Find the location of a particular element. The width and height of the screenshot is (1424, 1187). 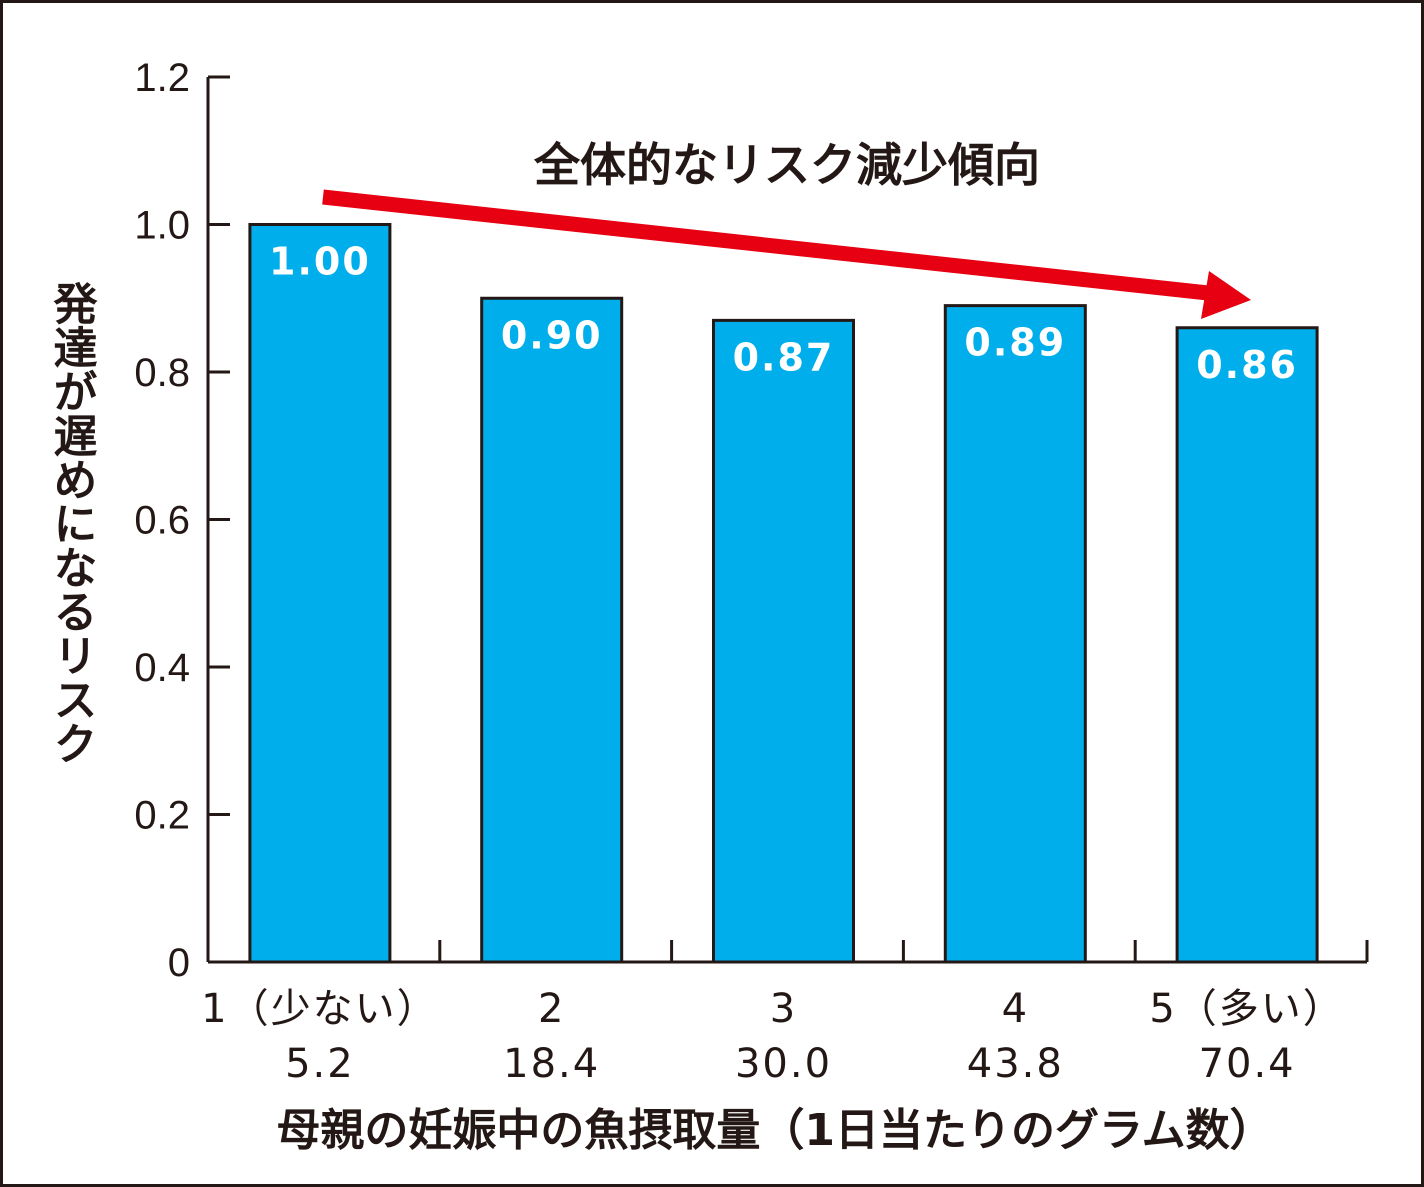

x-category-sublabel: 5.2 is located at coordinates (320, 1064).